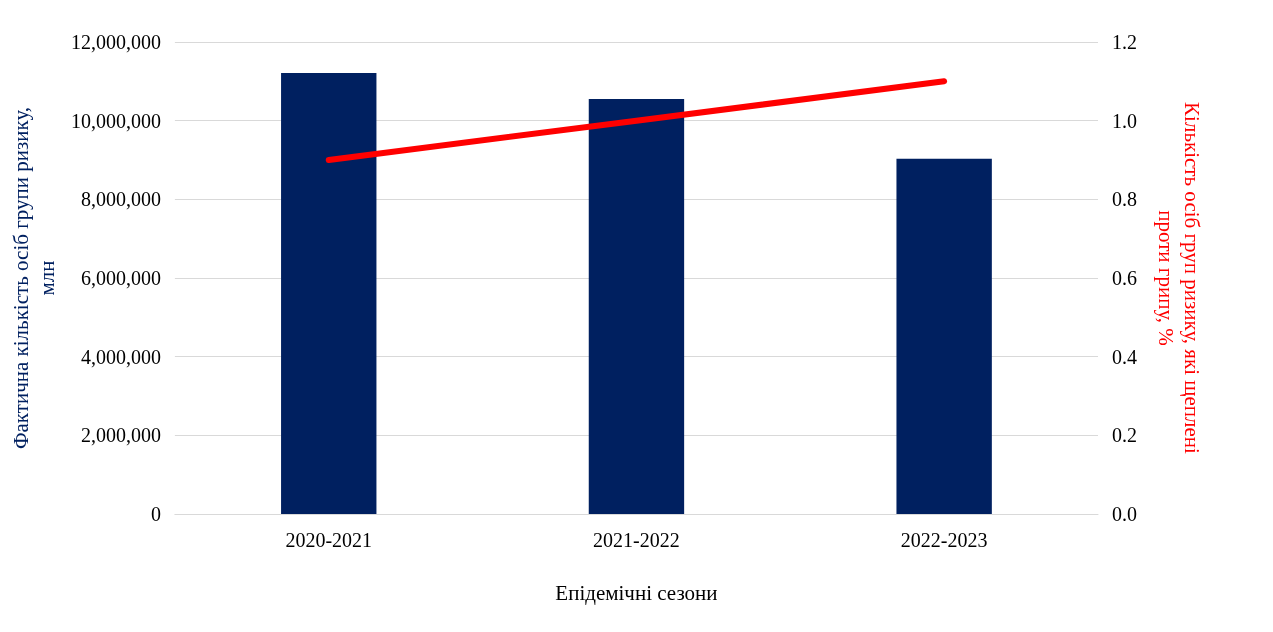 The height and width of the screenshot is (632, 1273). What do you see at coordinates (1124, 120) in the screenshot?
I see `y2-tick-label: 1.0` at bounding box center [1124, 120].